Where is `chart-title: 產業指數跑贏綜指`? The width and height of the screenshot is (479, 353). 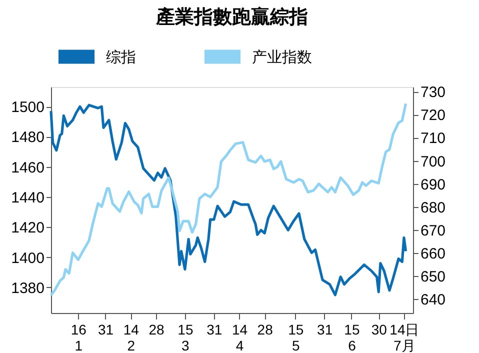
chart-title: 產業指數跑贏綜指 is located at coordinates (231, 17).